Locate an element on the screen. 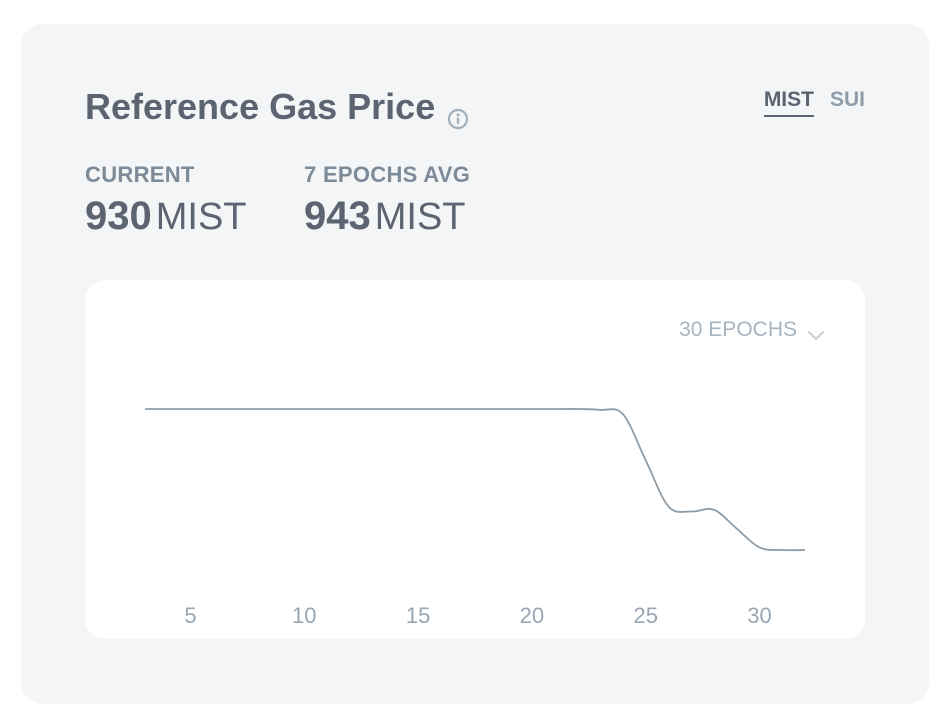  series-line is located at coordinates (475, 480).